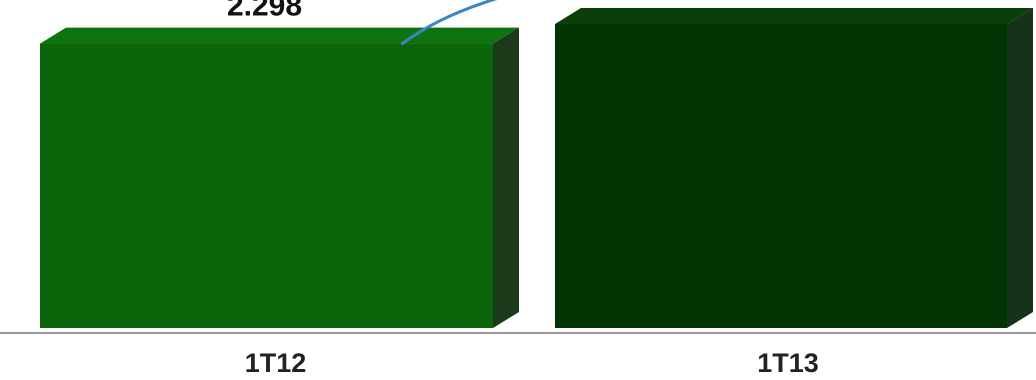  What do you see at coordinates (264, 11) in the screenshot?
I see `value-label-1t12: 2.298` at bounding box center [264, 11].